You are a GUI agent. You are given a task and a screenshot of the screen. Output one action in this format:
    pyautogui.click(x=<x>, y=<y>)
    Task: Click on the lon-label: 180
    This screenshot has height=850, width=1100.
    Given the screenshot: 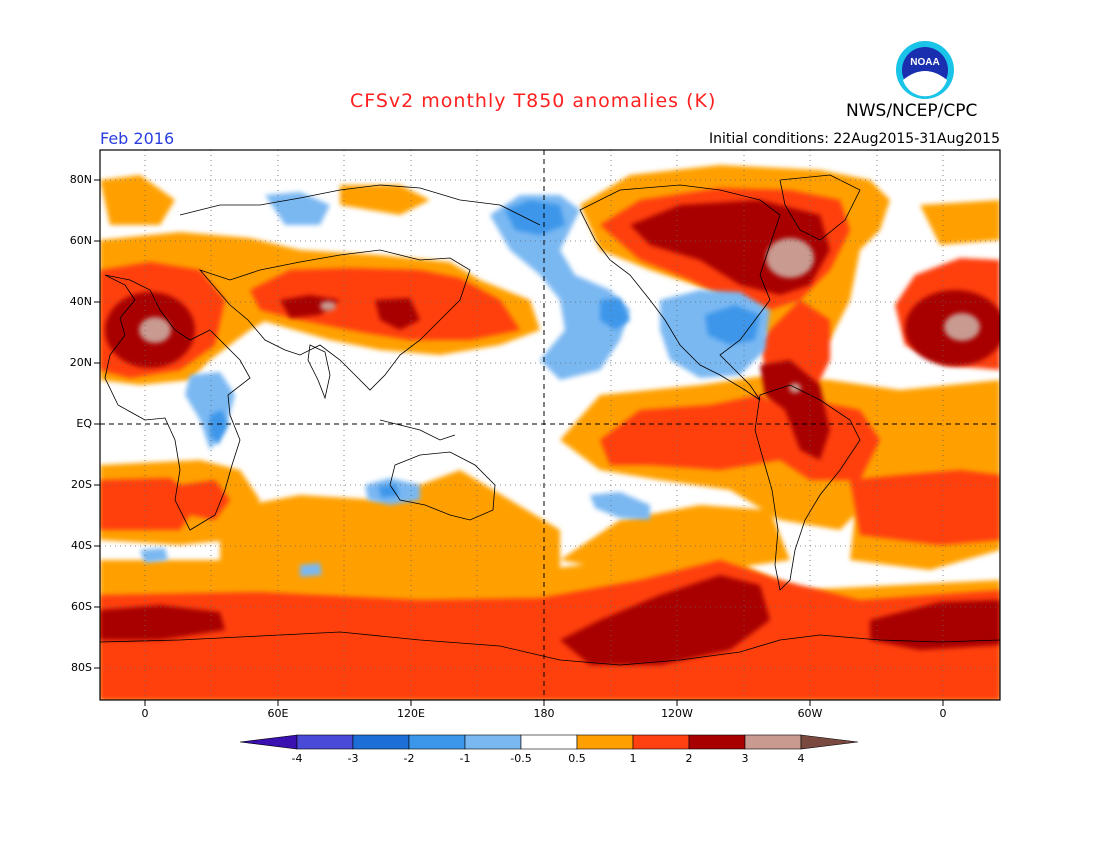 What is the action you would take?
    pyautogui.click(x=544, y=713)
    